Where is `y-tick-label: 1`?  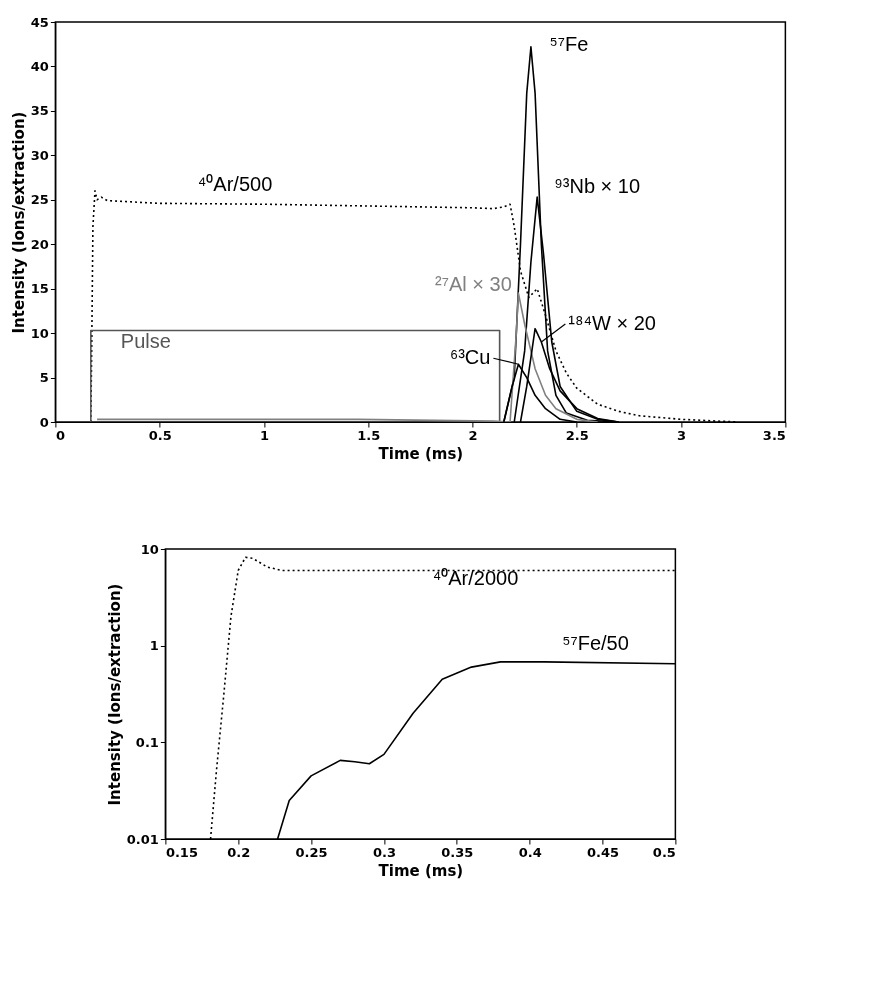
y-tick-label: 1 is located at coordinates (154, 646).